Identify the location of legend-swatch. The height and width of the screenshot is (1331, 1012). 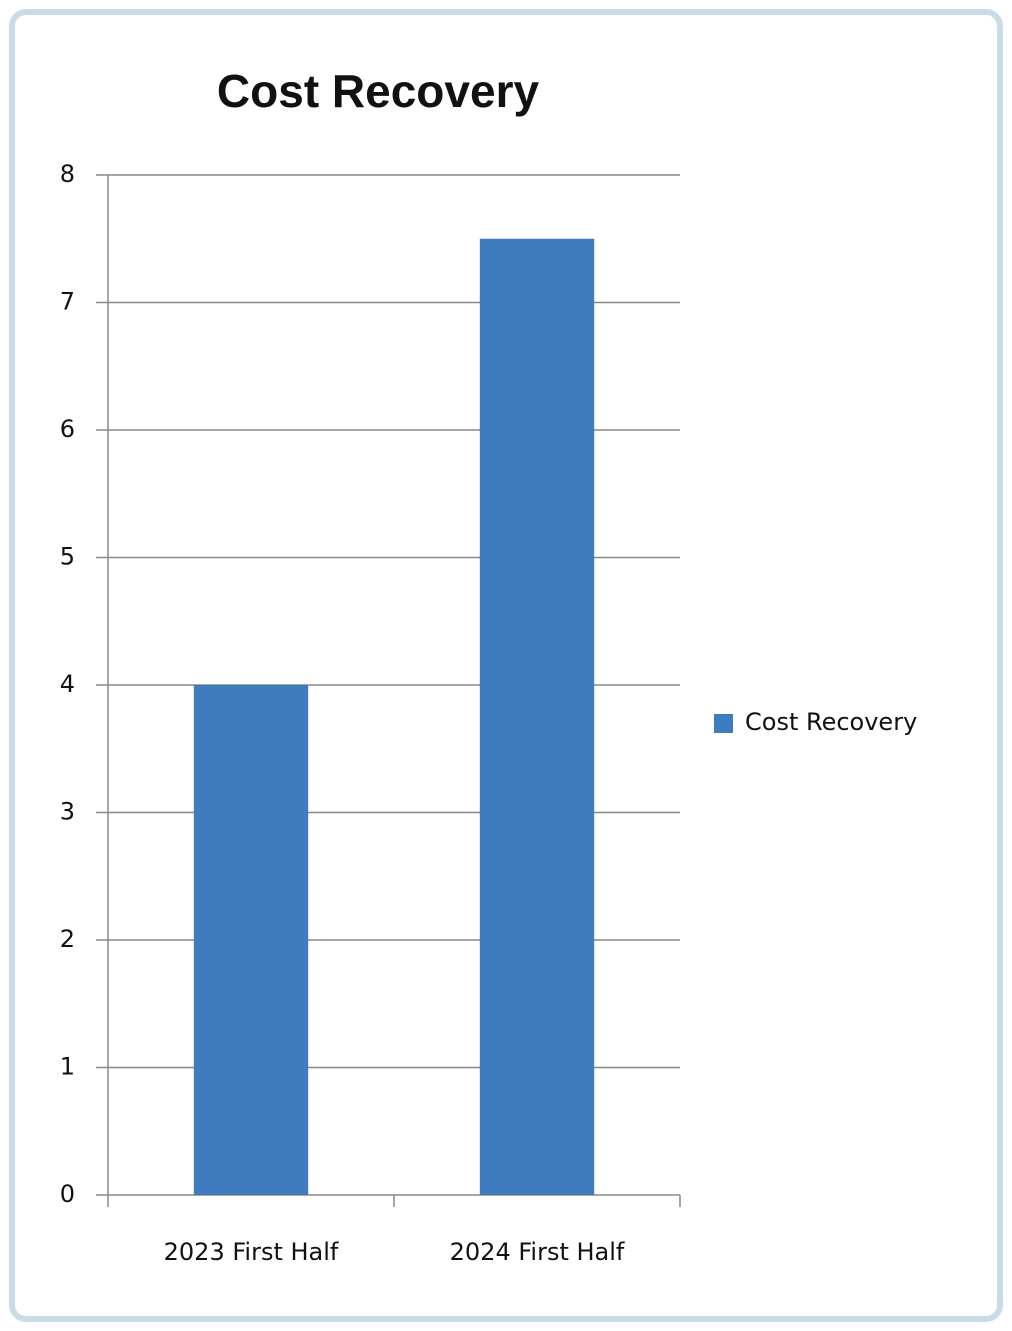
(723, 723).